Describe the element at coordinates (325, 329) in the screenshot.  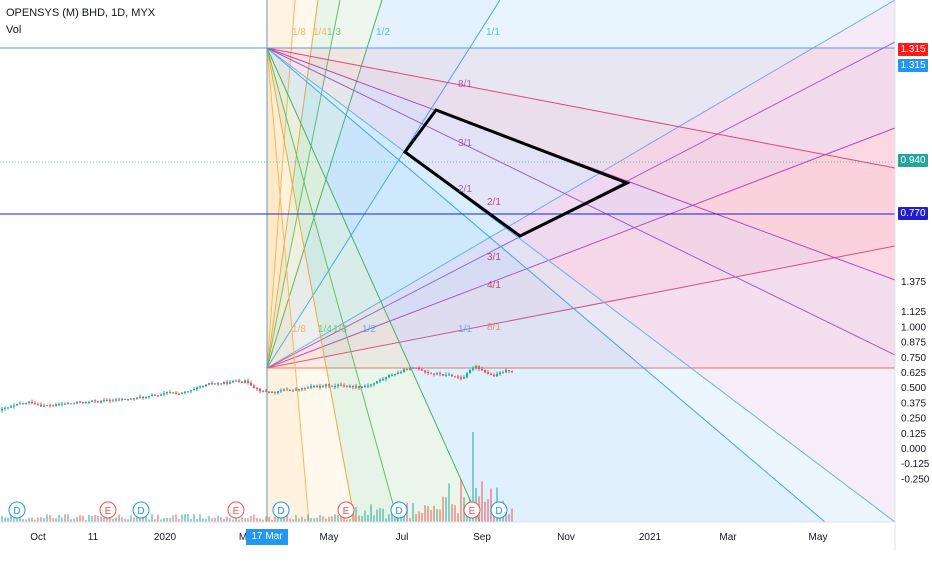
I see `fan-label-lower: 1/4` at that location.